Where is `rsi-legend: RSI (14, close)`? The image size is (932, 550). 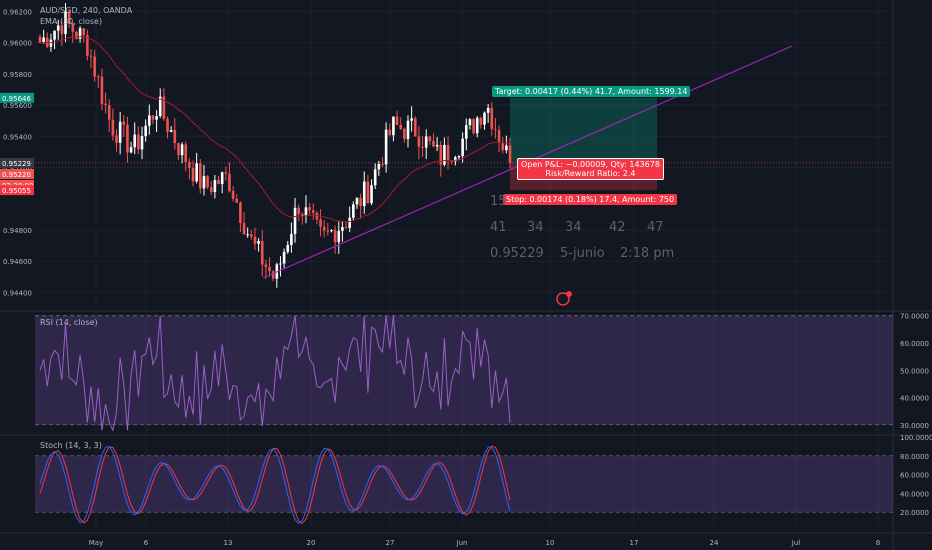
rsi-legend: RSI (14, close) is located at coordinates (69, 322).